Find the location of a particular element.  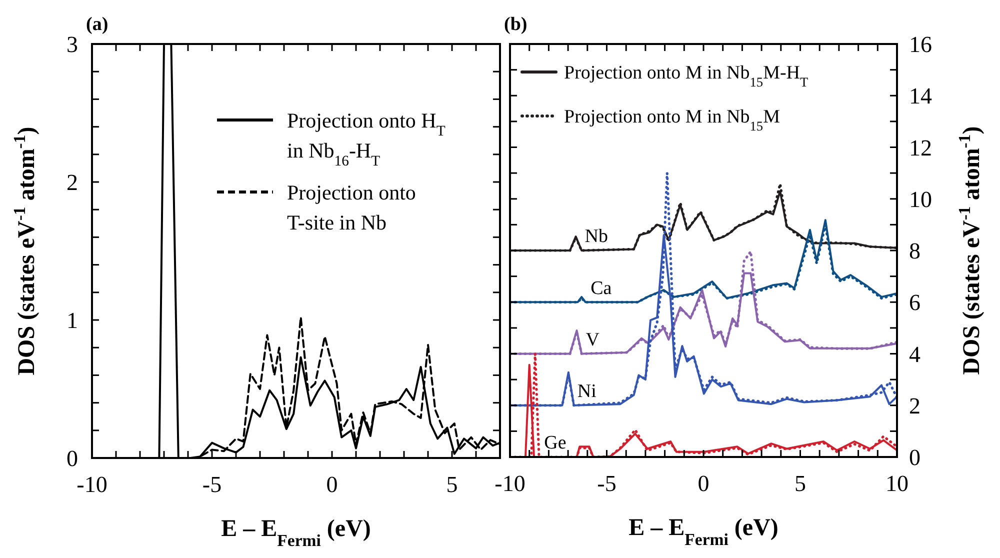

legend-label: Projection onto M in Nb$_{15}$M is located at coordinates (672, 120).